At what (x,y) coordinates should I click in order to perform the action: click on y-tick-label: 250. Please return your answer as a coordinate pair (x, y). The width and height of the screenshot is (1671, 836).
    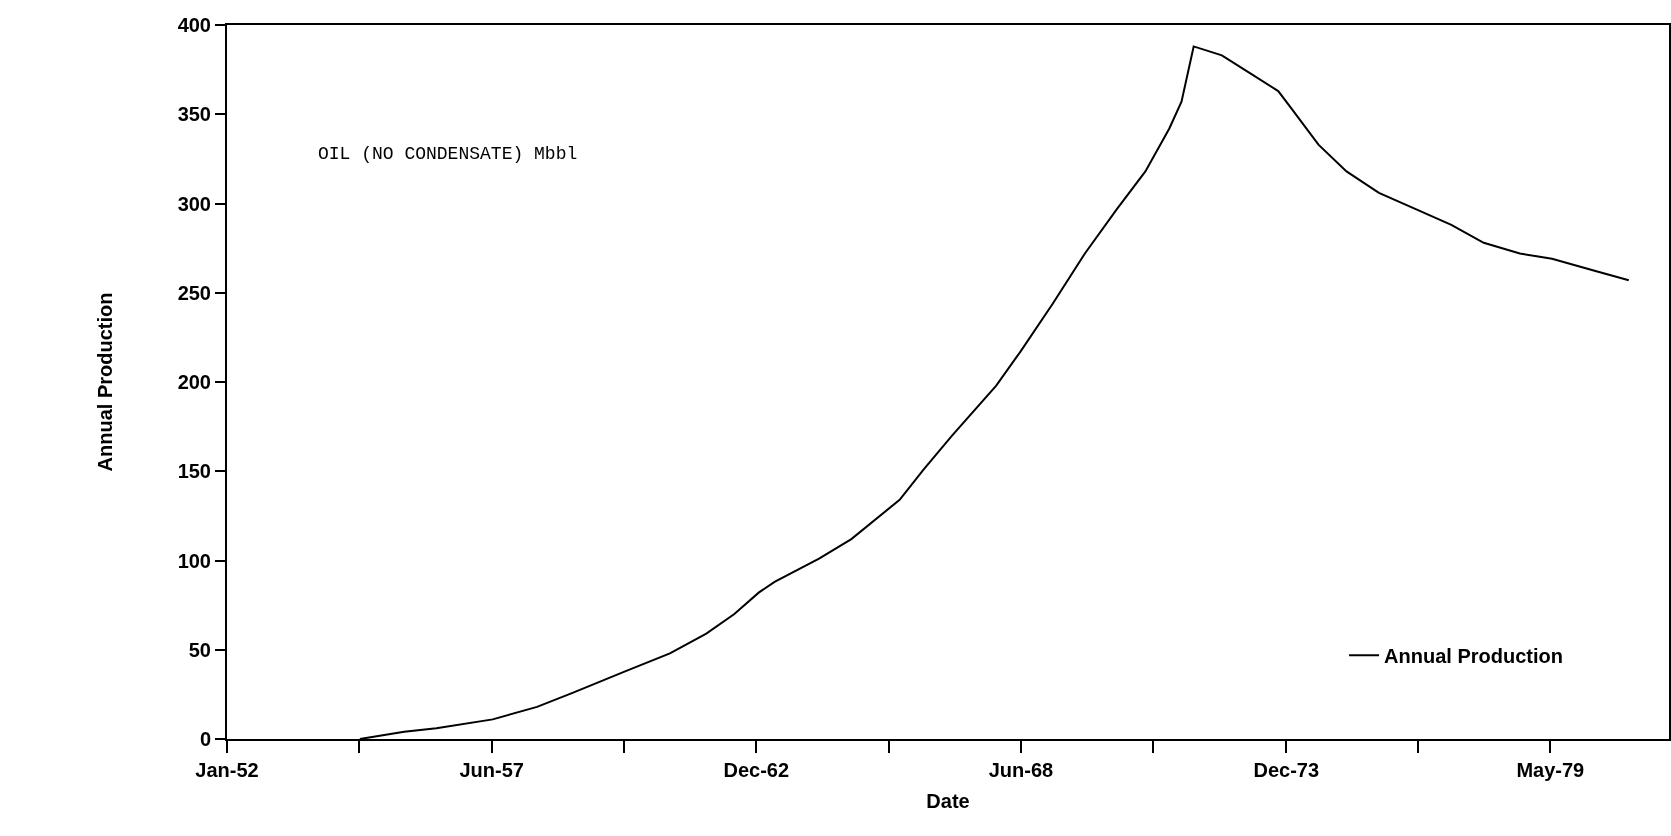
    Looking at the image, I should click on (194, 292).